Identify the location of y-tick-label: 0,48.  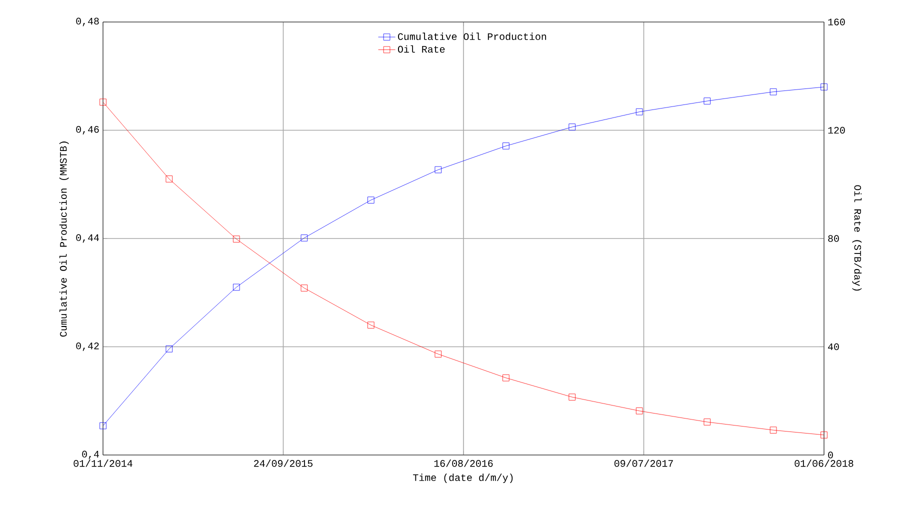
(87, 22).